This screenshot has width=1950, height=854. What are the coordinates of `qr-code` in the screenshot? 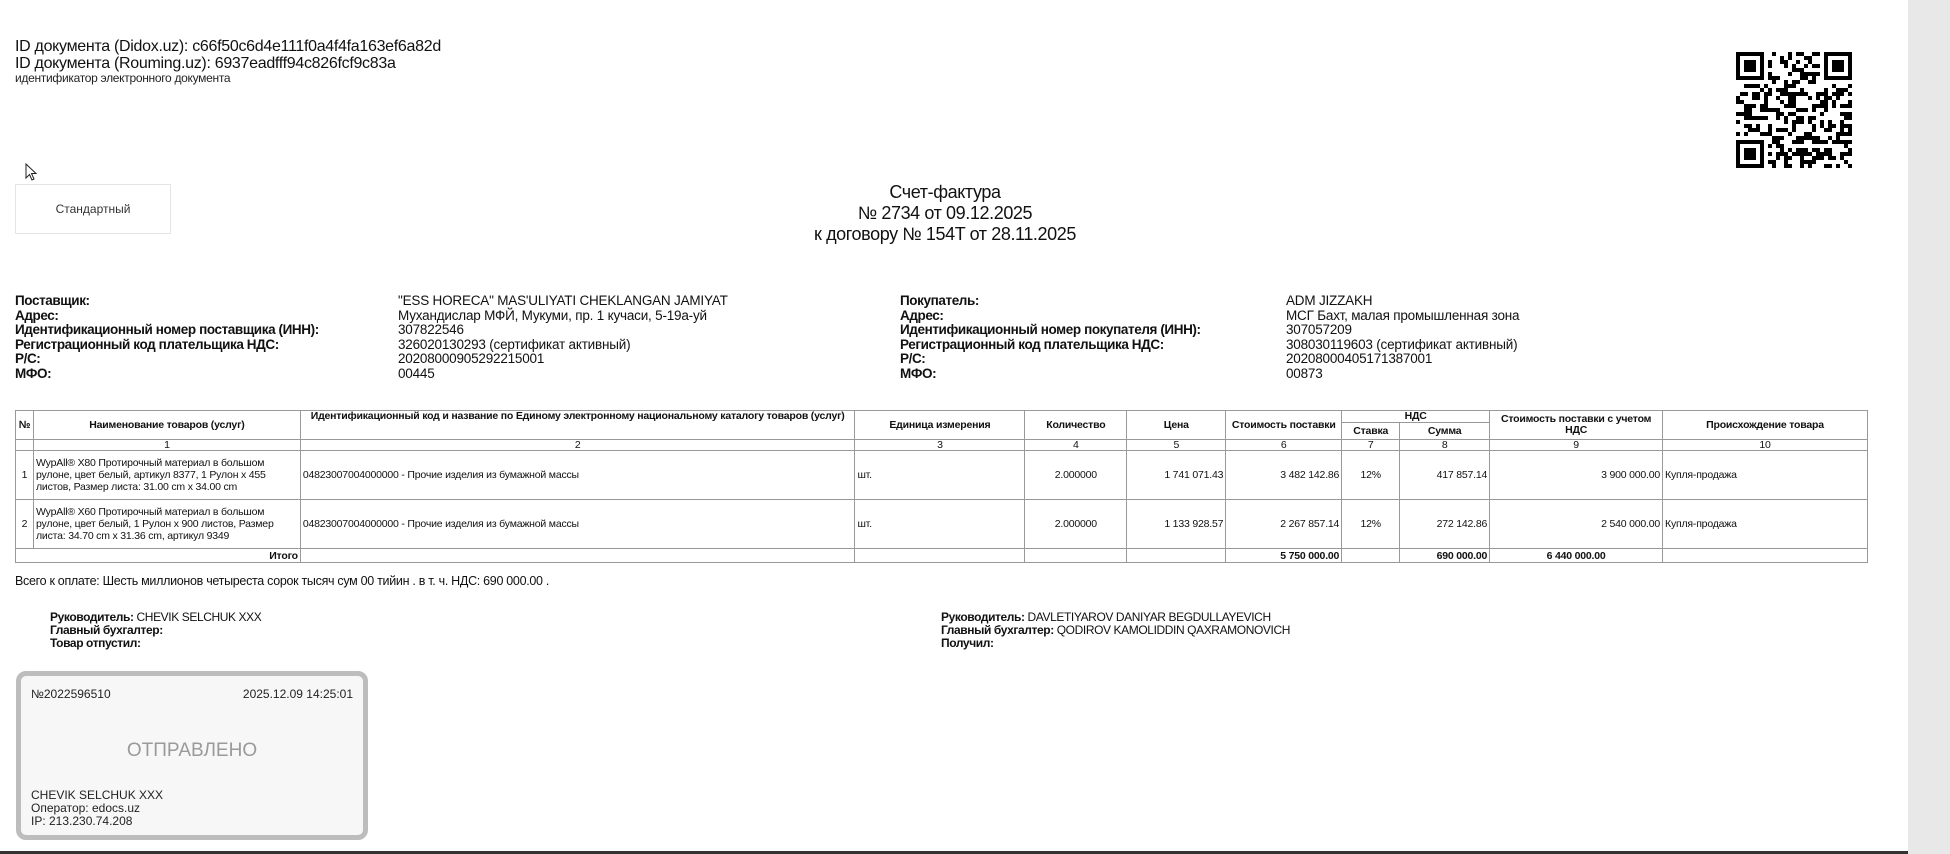 It's located at (1794, 110).